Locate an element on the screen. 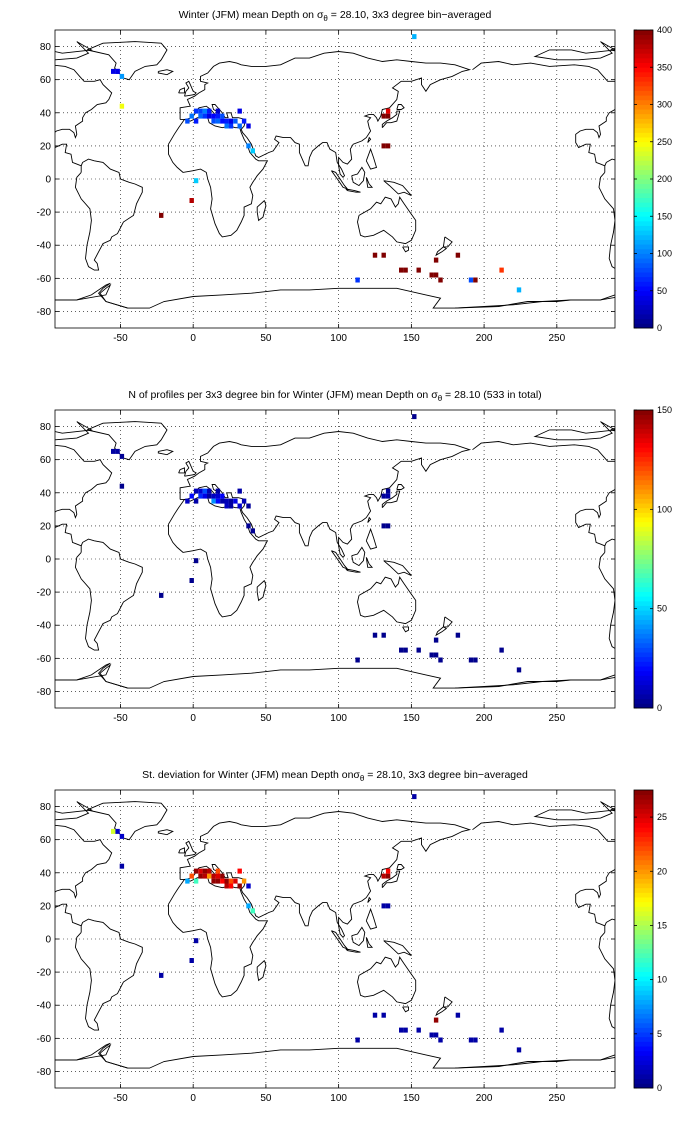  chart-title-subscript: θ is located at coordinates (440, 398).